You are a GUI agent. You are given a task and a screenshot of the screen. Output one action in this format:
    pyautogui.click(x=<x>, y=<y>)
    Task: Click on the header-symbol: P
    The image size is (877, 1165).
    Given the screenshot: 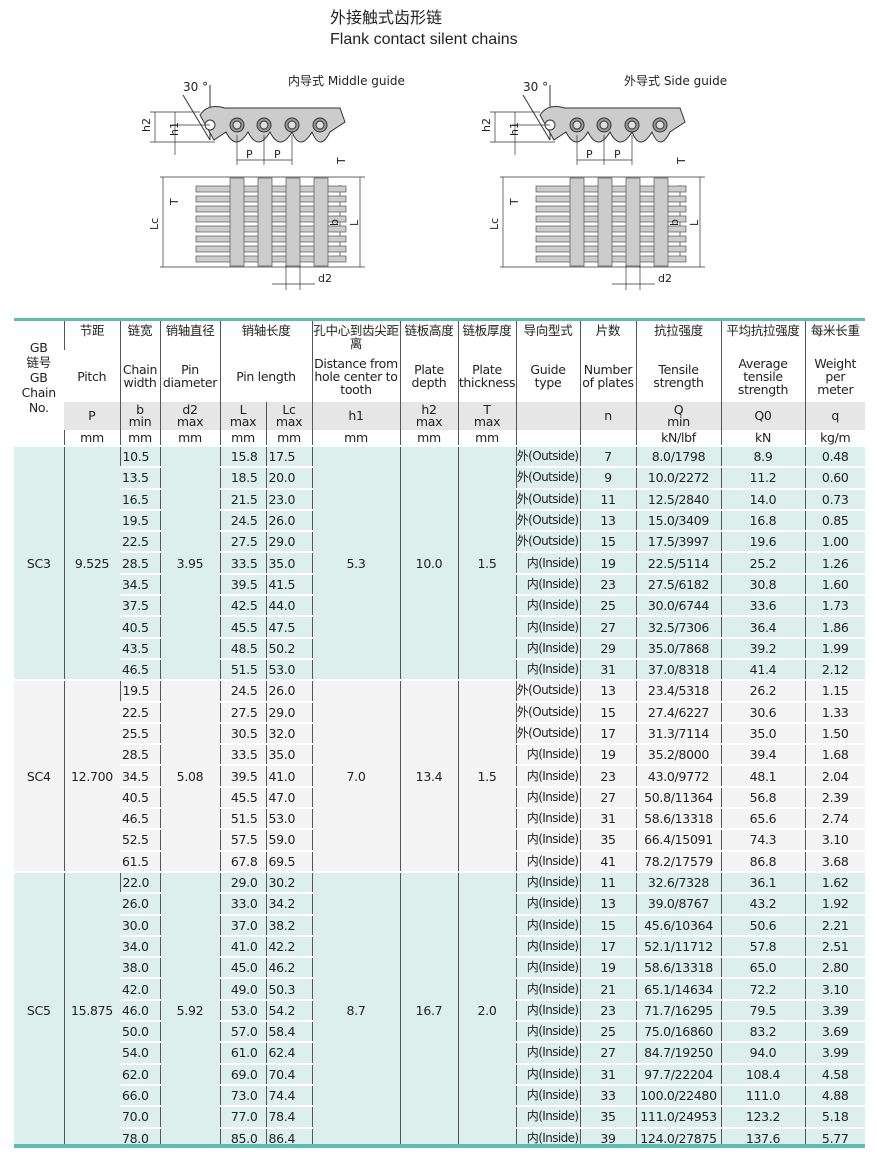 What is the action you would take?
    pyautogui.click(x=92, y=416)
    